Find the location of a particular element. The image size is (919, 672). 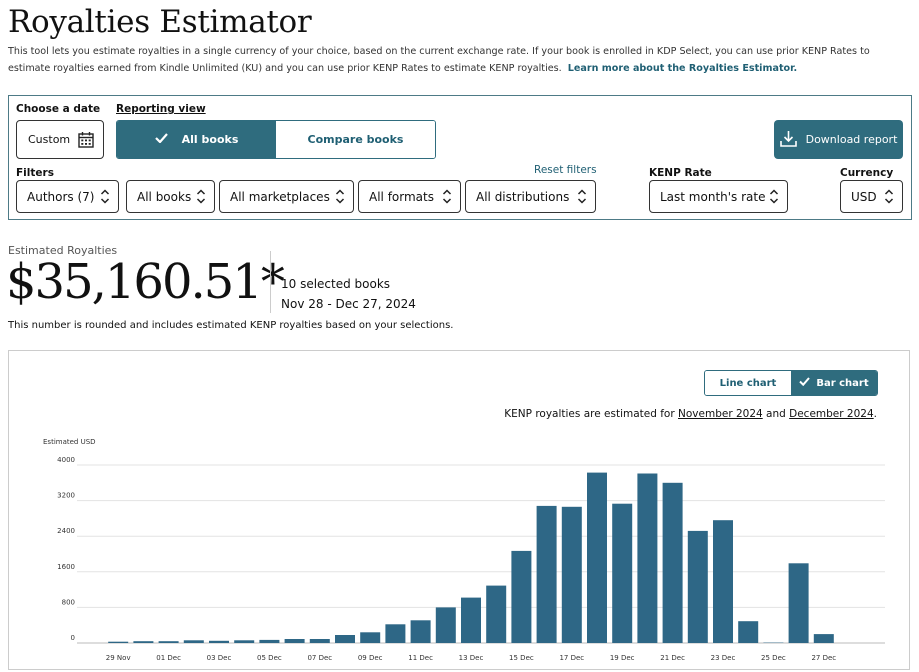

bar-chart-button: Bar chart is located at coordinates (834, 383).